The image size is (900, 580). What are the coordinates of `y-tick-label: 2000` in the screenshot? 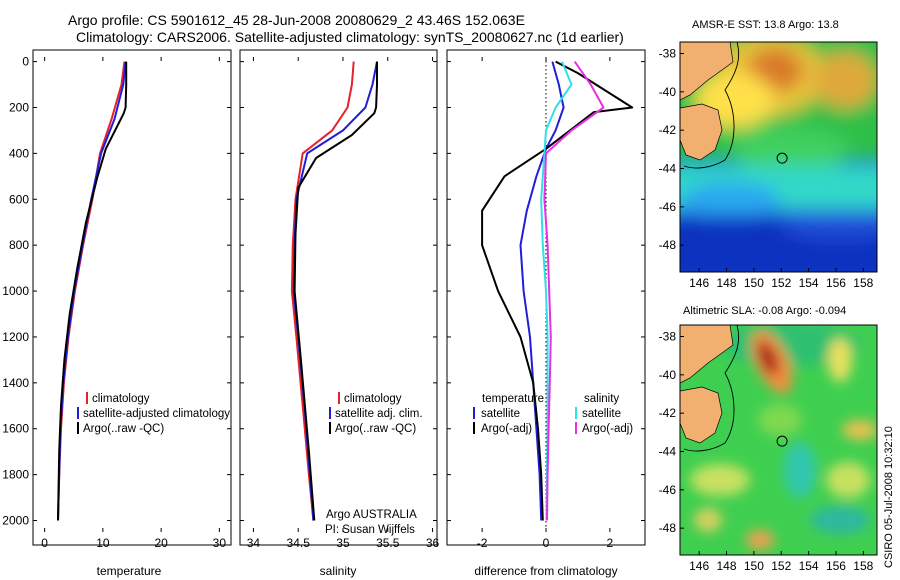 It's located at (15, 521).